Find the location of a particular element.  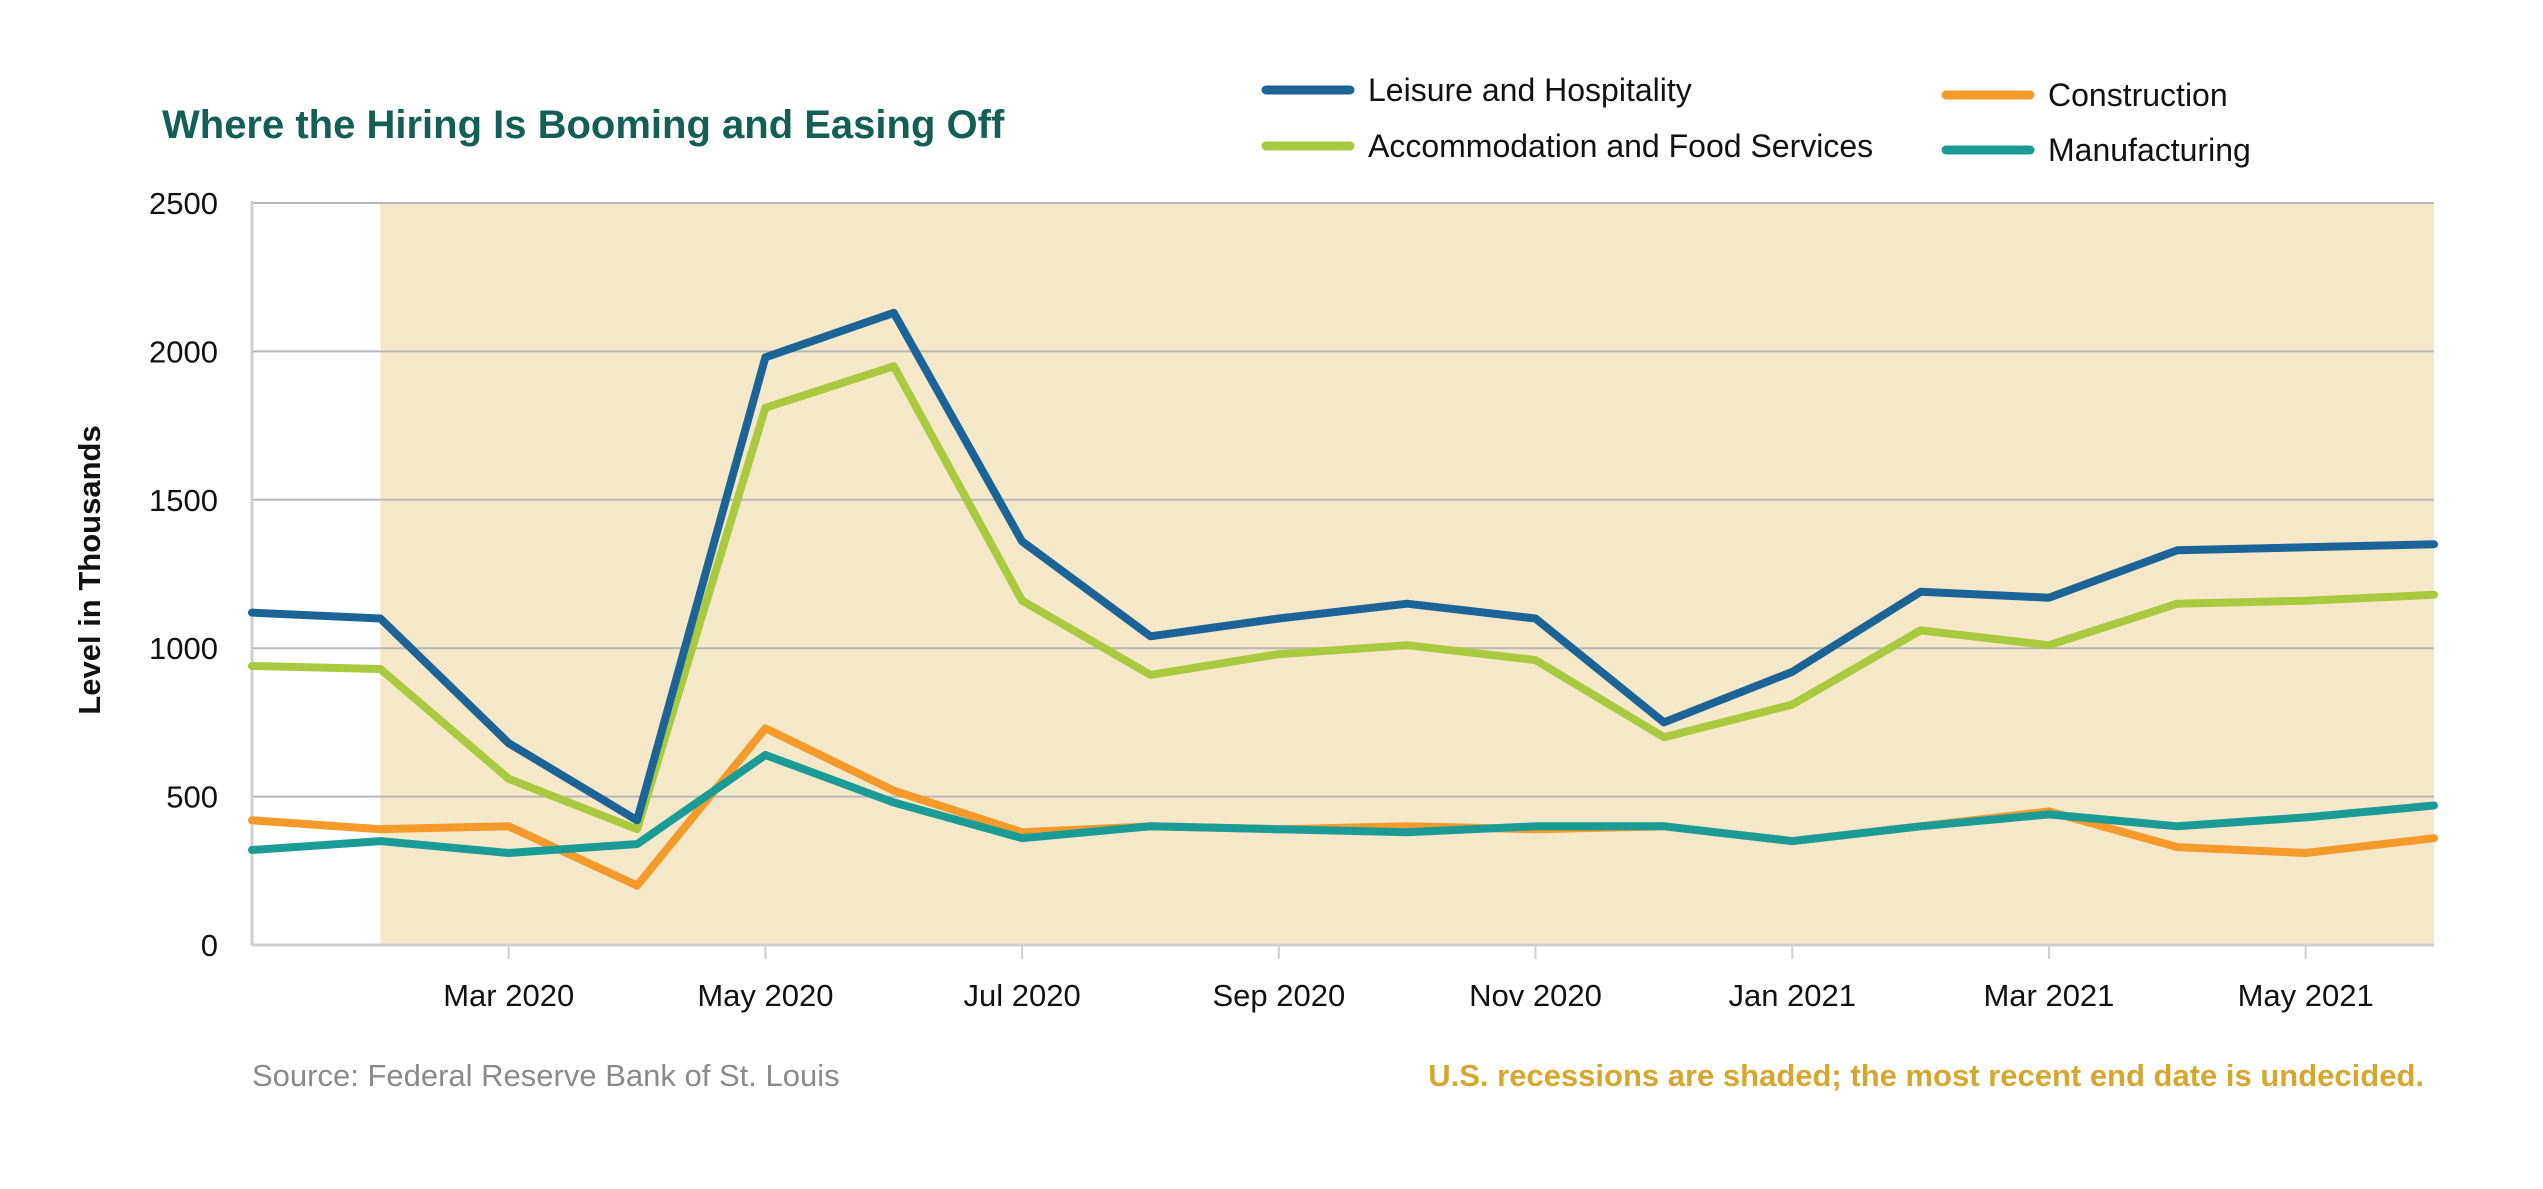

legend-item-construction: Construction is located at coordinates (2084, 95).